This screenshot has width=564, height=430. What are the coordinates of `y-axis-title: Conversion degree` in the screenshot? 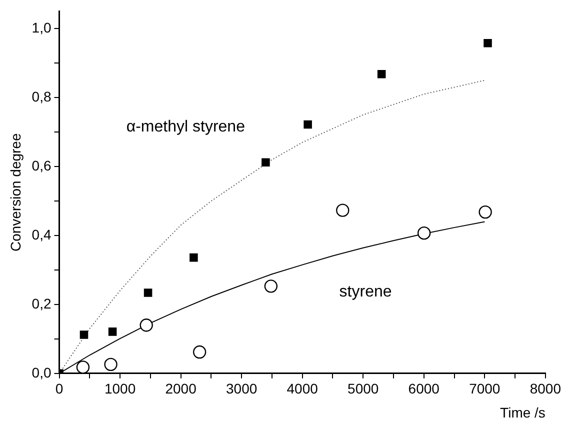 It's located at (15, 192).